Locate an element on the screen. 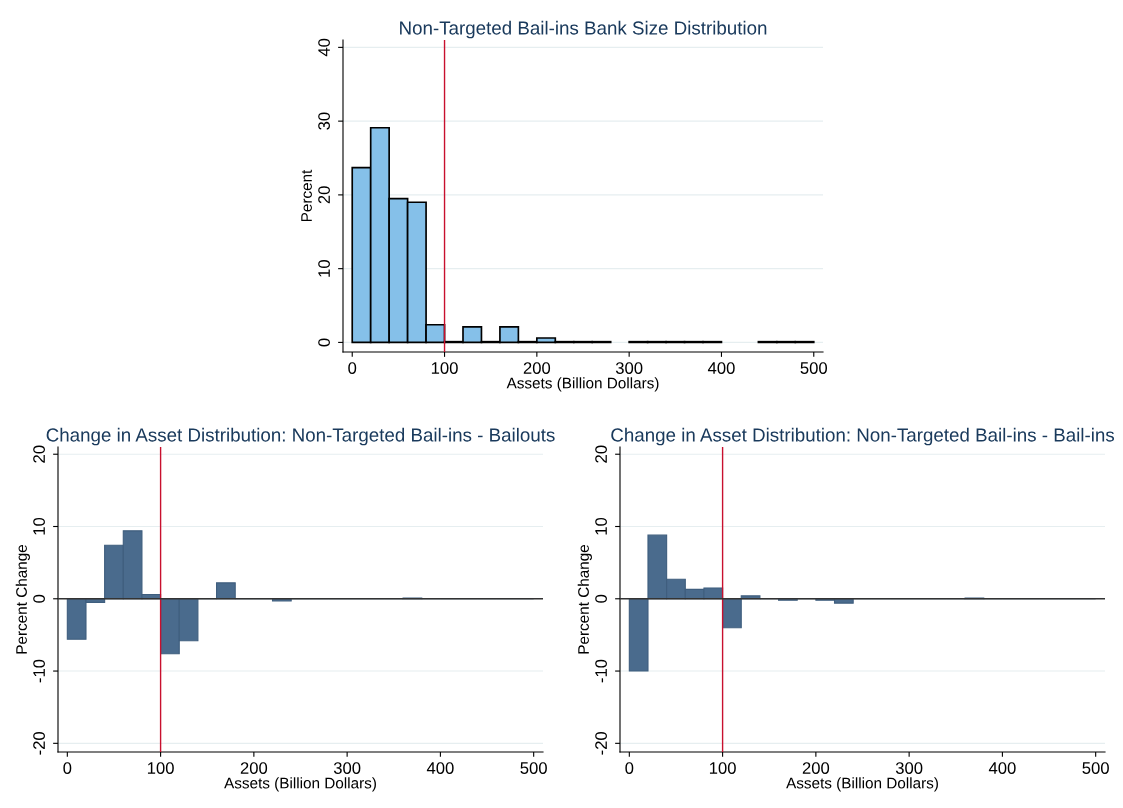 The image size is (1123, 808). chart-title: Change in Asset Distribution: Non-Targeted Bail-ins - Bailouts is located at coordinates (300, 436).